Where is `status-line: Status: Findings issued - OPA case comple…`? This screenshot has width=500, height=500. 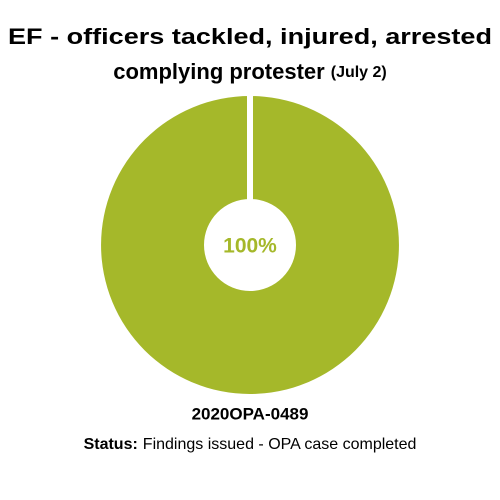
status-line: Status: Findings issued - OPA case comple… is located at coordinates (250, 444).